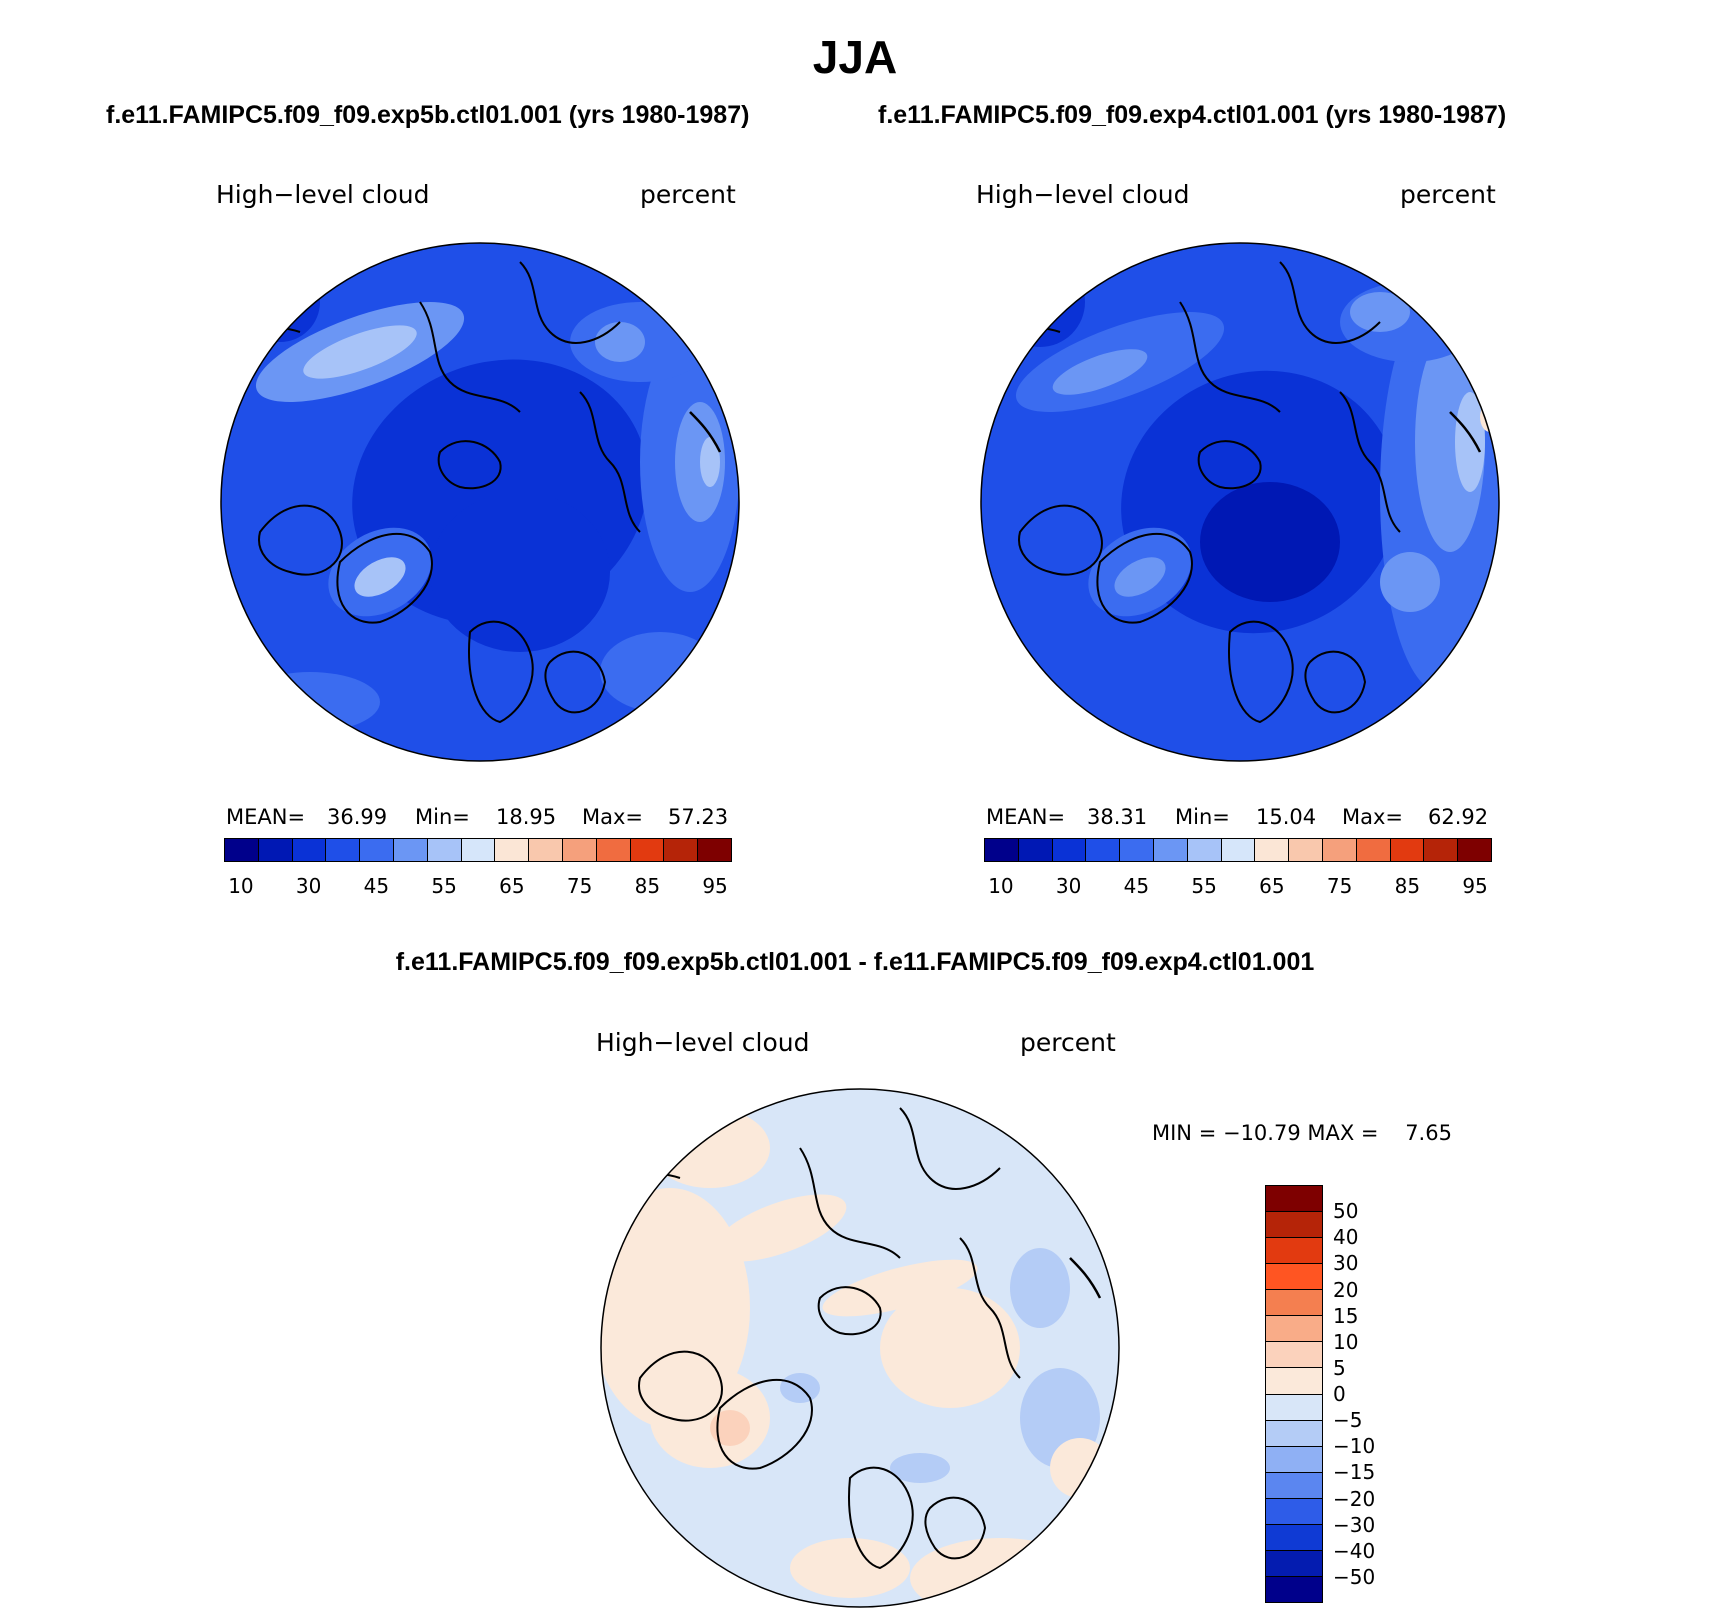 The height and width of the screenshot is (1609, 1710). I want to click on right-min-label: Min=, so click(1202, 817).